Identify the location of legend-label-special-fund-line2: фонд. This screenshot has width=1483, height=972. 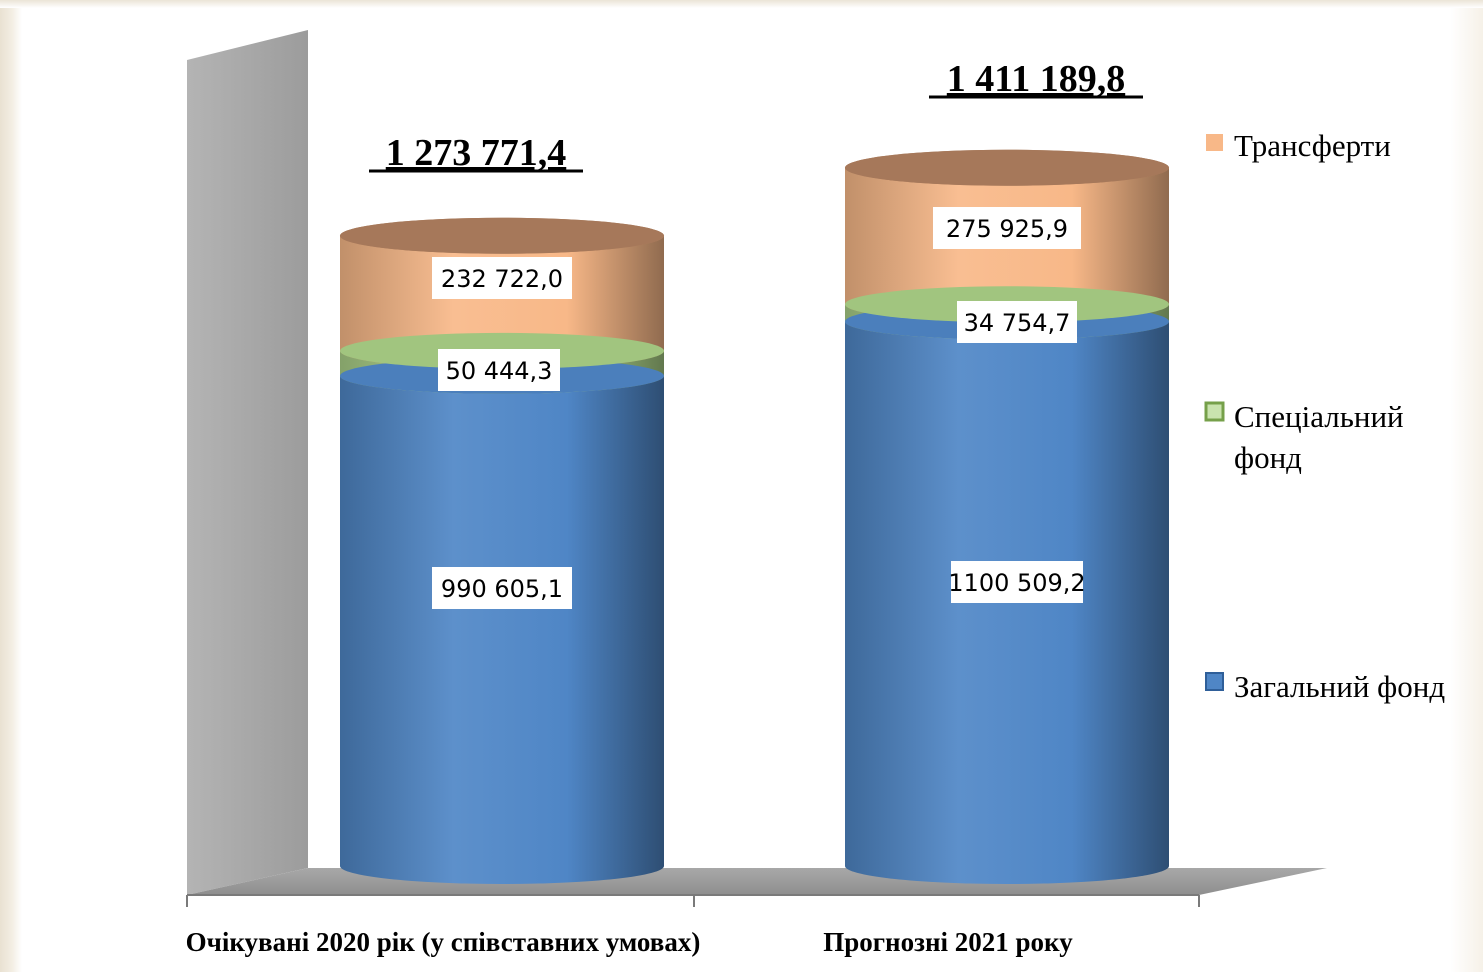
(1268, 457).